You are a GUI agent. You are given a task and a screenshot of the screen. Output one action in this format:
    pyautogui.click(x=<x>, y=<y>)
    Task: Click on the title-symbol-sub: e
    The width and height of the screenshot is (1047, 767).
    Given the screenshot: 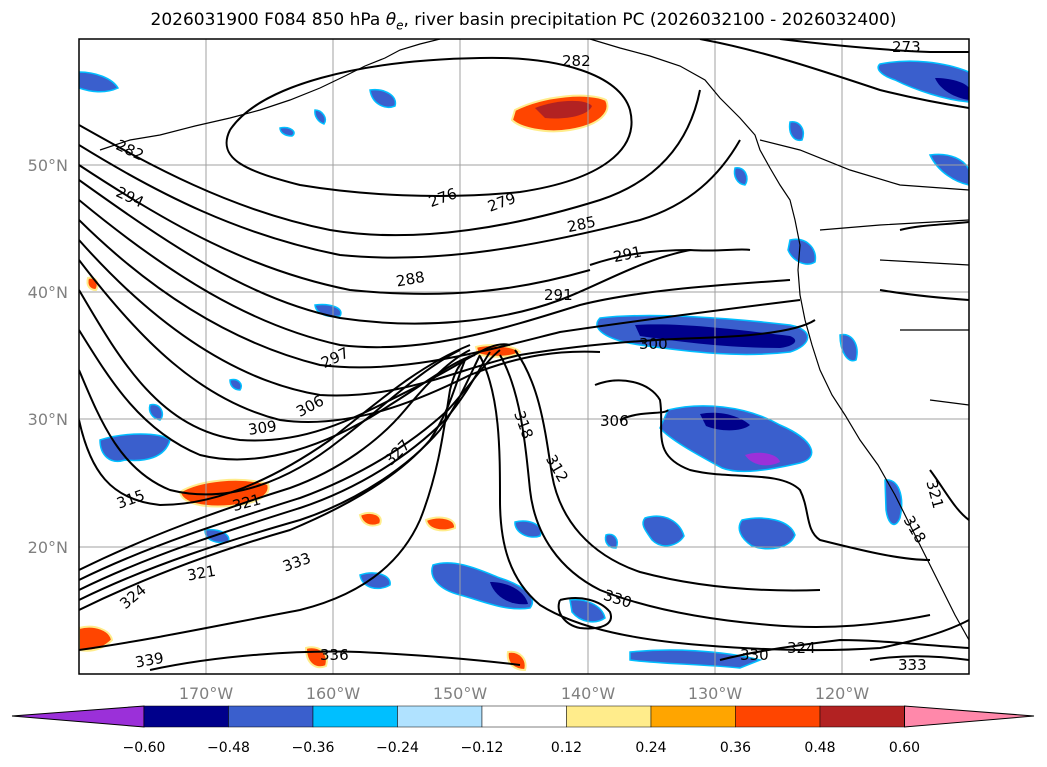 What is the action you would take?
    pyautogui.click(x=400, y=25)
    